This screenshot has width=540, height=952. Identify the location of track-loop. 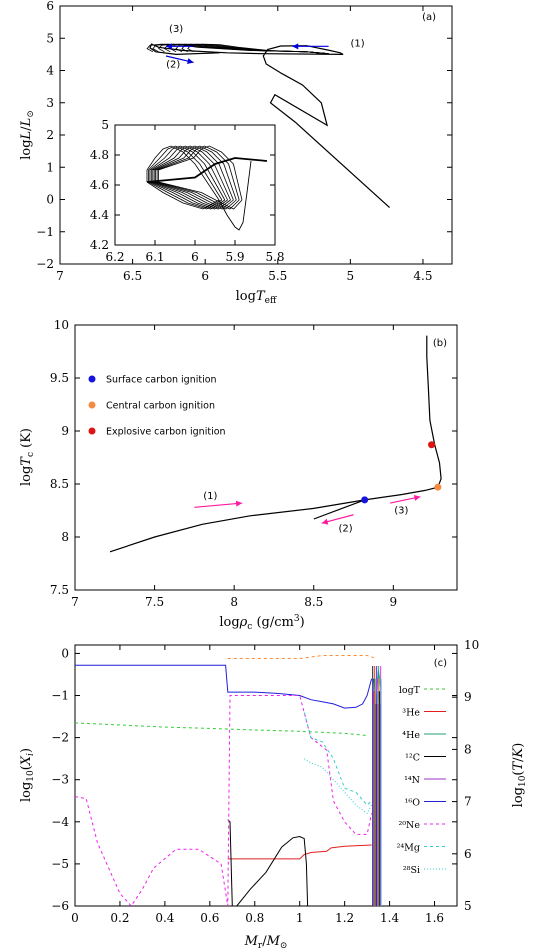
(258, 49).